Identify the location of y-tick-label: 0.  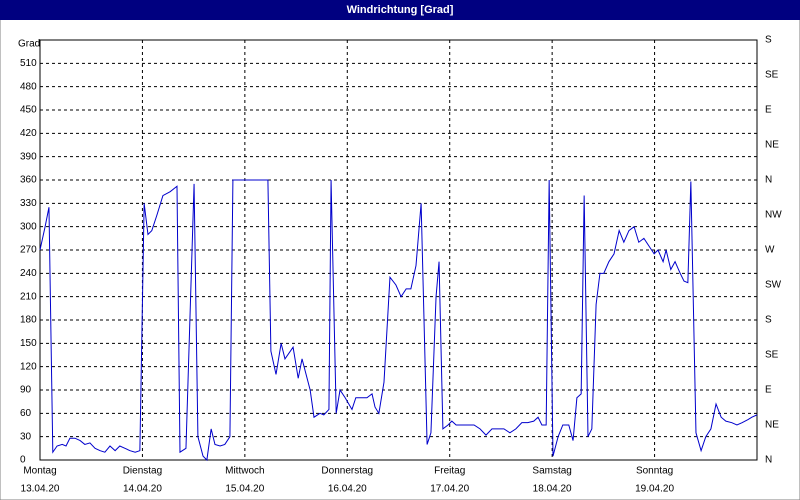
(23, 460).